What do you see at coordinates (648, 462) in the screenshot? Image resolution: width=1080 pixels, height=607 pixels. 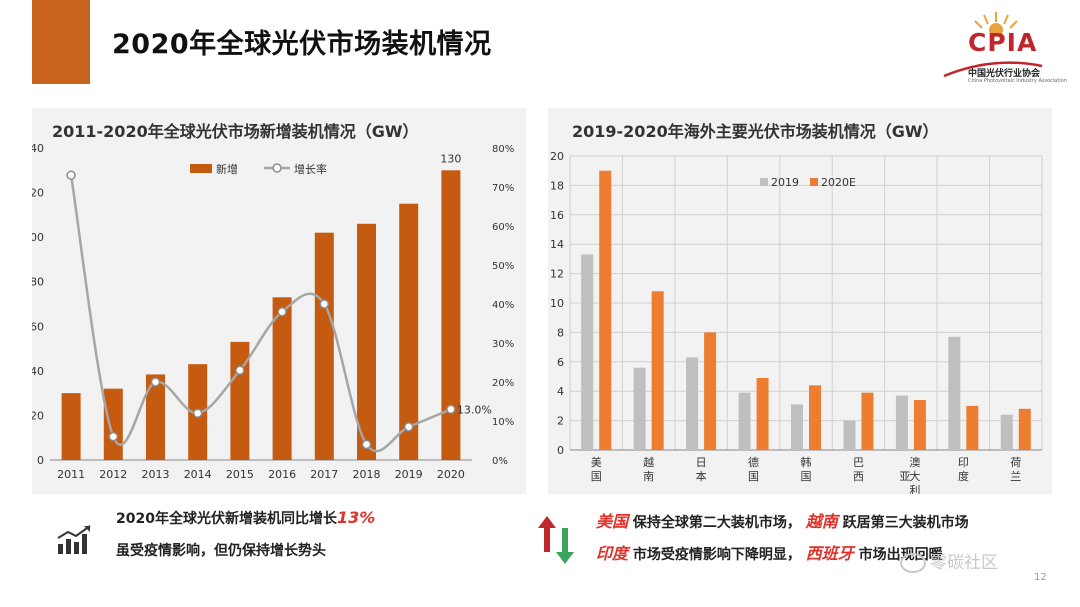 I see `x-tick-label: 越` at bounding box center [648, 462].